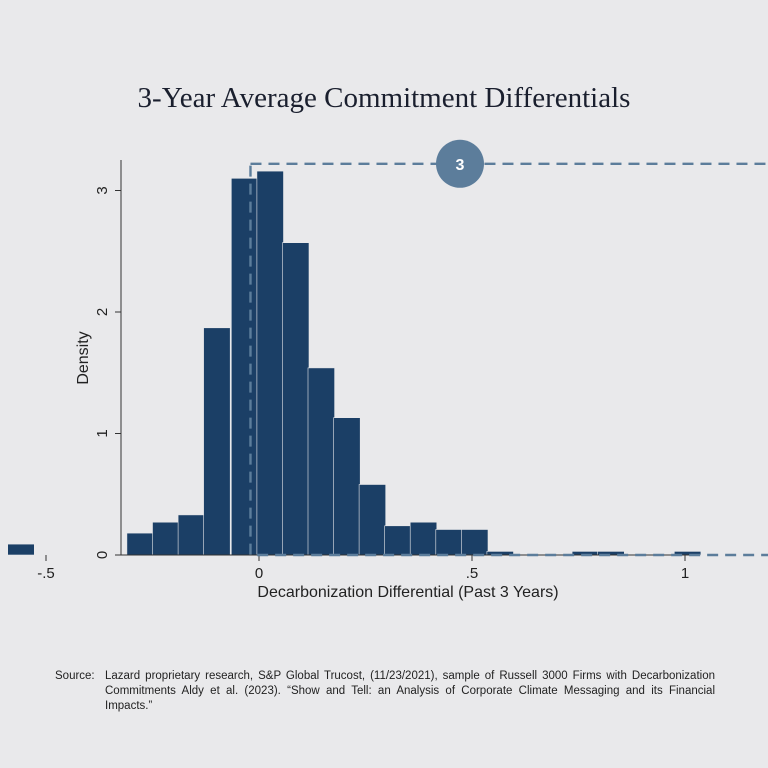 The width and height of the screenshot is (768, 768). What do you see at coordinates (472, 573) in the screenshot?
I see `x-tick-label: .5` at bounding box center [472, 573].